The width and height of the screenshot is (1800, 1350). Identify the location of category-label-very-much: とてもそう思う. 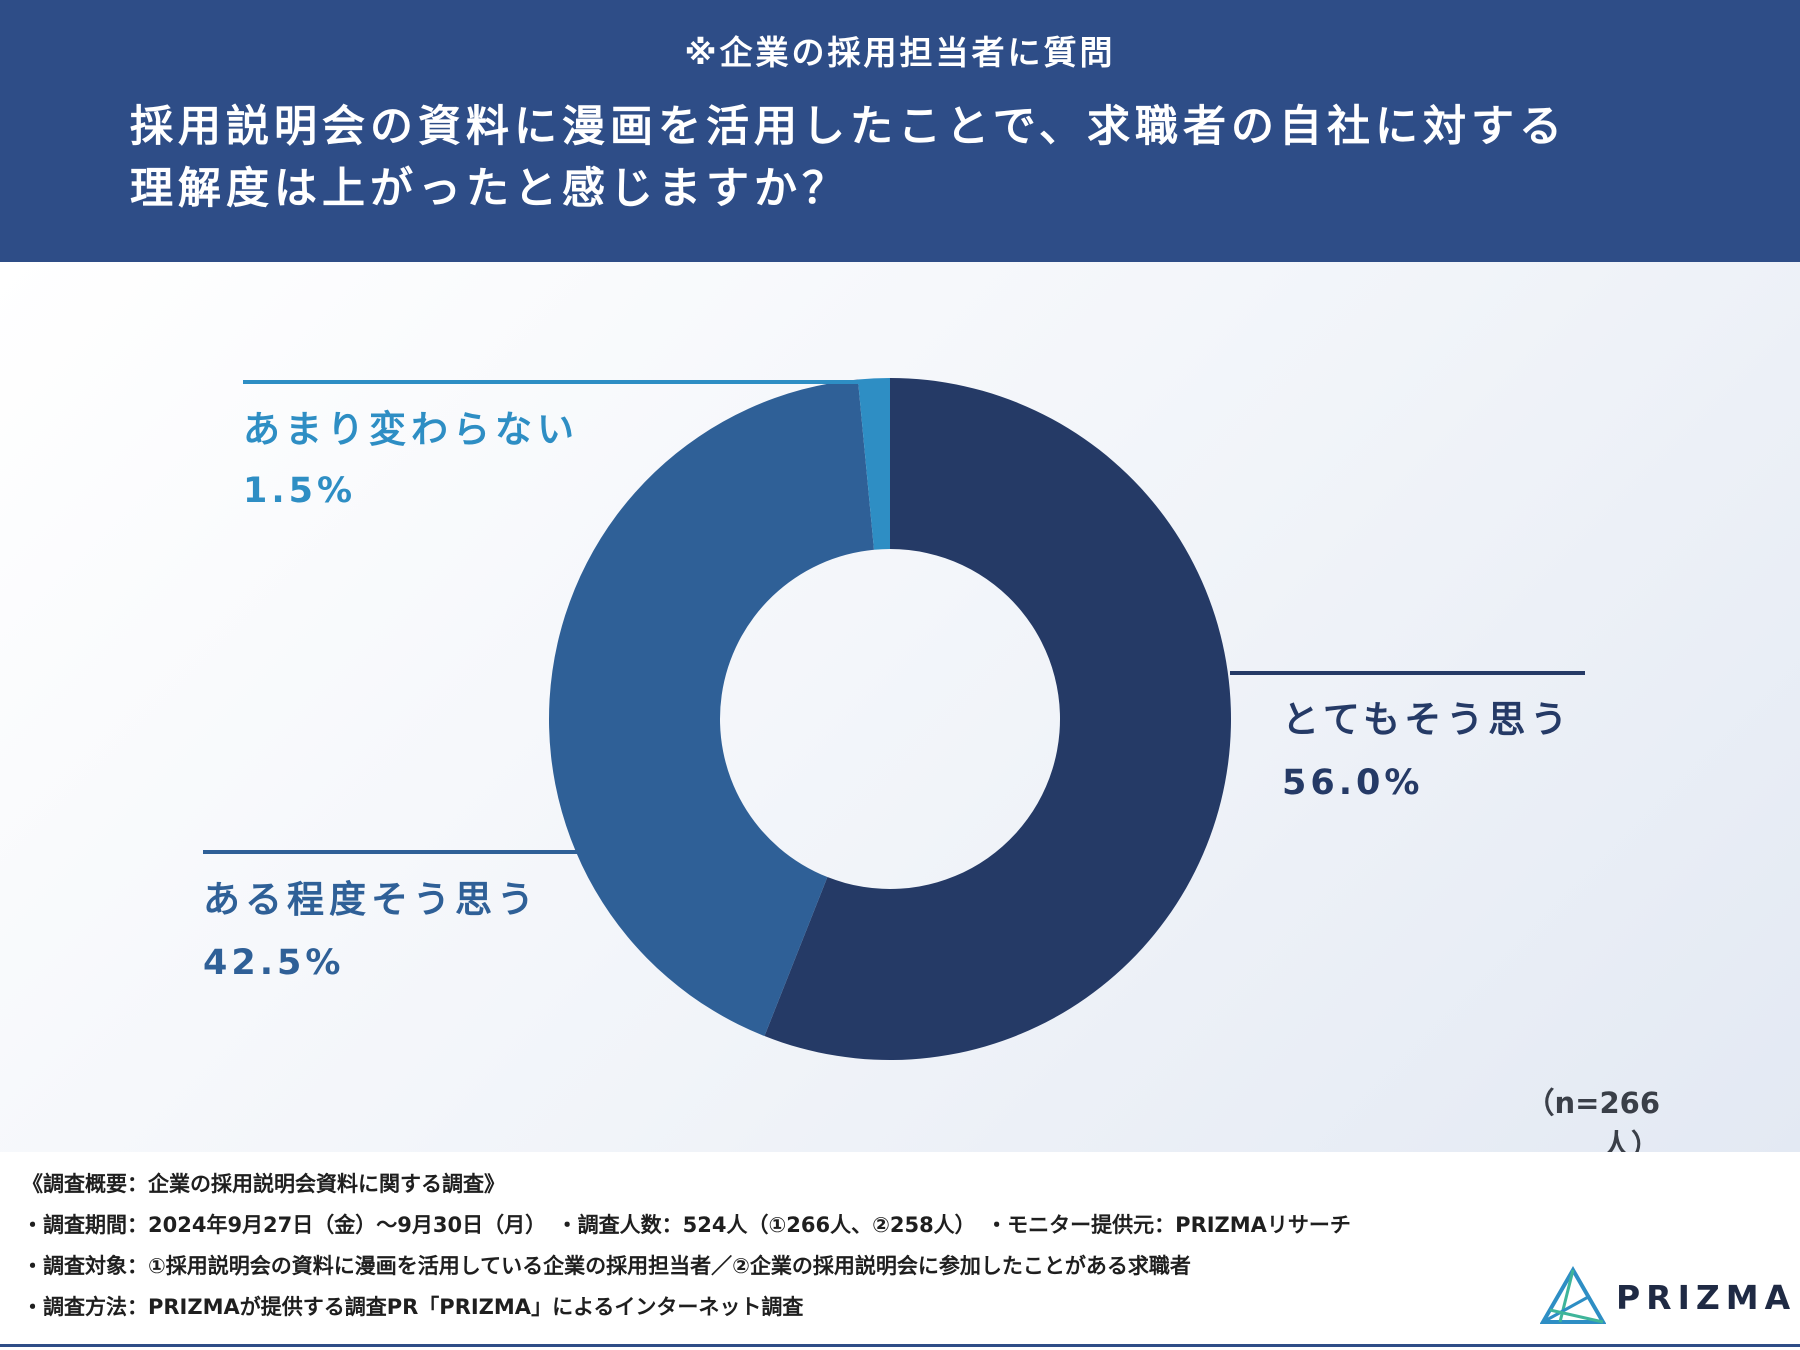
(1427, 719).